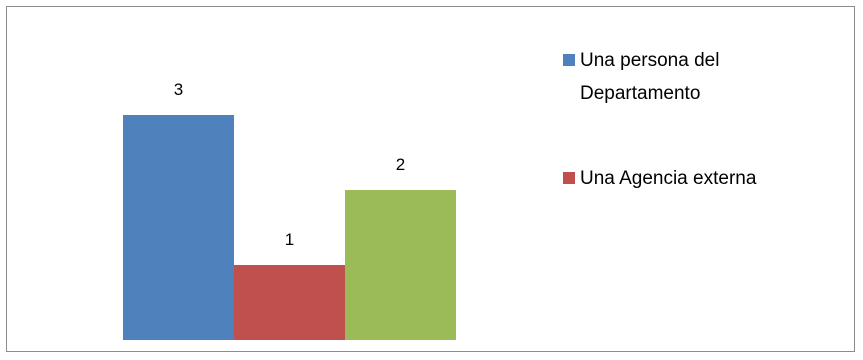 Image resolution: width=863 pixels, height=360 pixels. Describe the element at coordinates (569, 60) in the screenshot. I see `legend-swatch-dept` at that location.